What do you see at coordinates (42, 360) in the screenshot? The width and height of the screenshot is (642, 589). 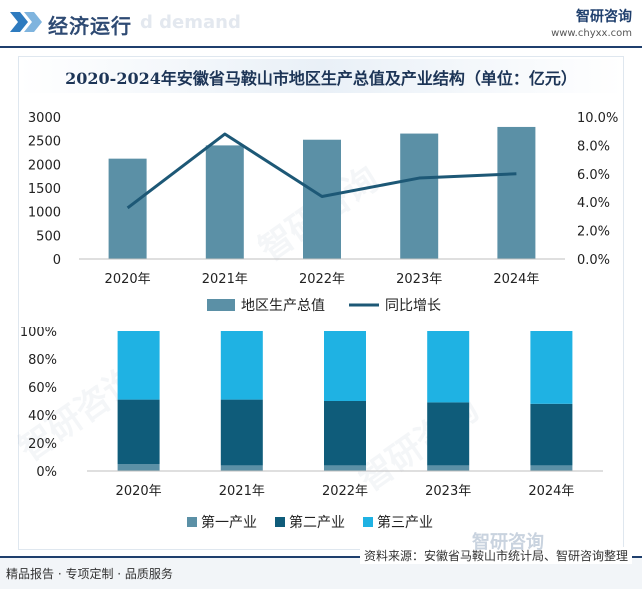 I see `y-tick-label: 80%` at bounding box center [42, 360].